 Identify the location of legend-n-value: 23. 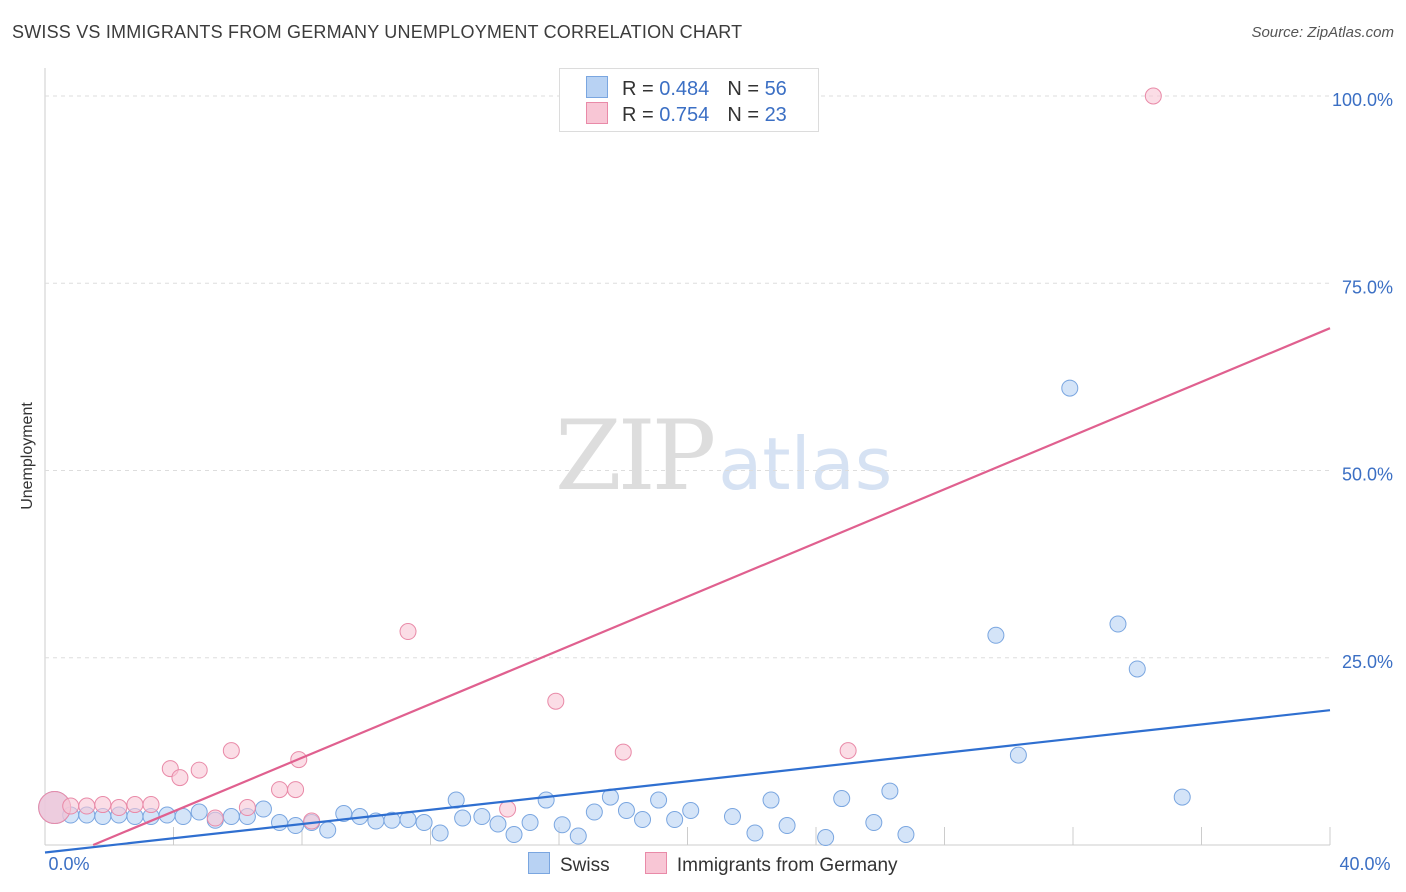
(775, 115).